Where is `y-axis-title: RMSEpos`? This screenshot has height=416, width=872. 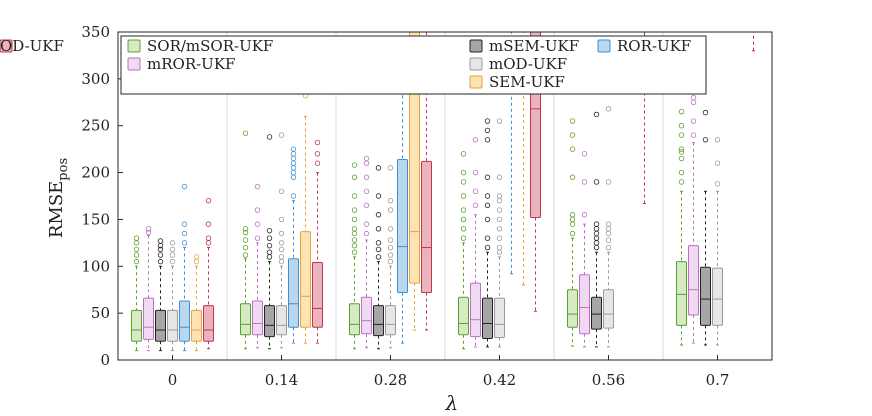
y-axis-title: RMSEpos is located at coordinates (58, 198).